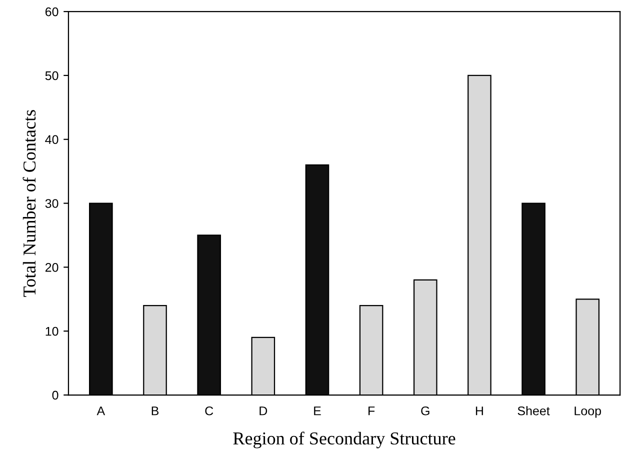 The image size is (634, 462). Describe the element at coordinates (587, 412) in the screenshot. I see `x-tick-label: Loop` at that location.